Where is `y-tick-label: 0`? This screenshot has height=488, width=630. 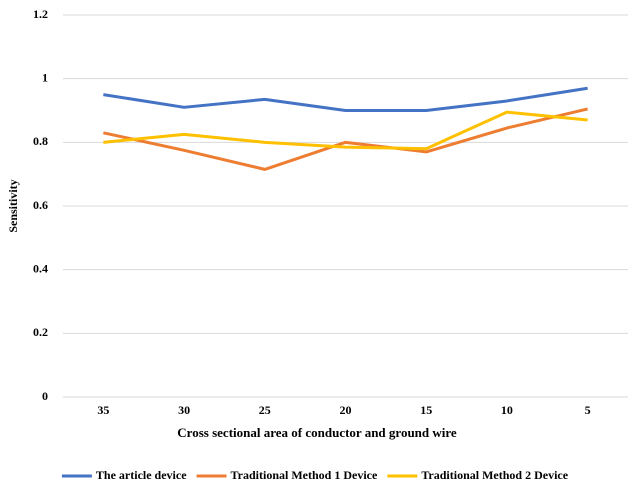 y-tick-label: 0 is located at coordinates (45, 396).